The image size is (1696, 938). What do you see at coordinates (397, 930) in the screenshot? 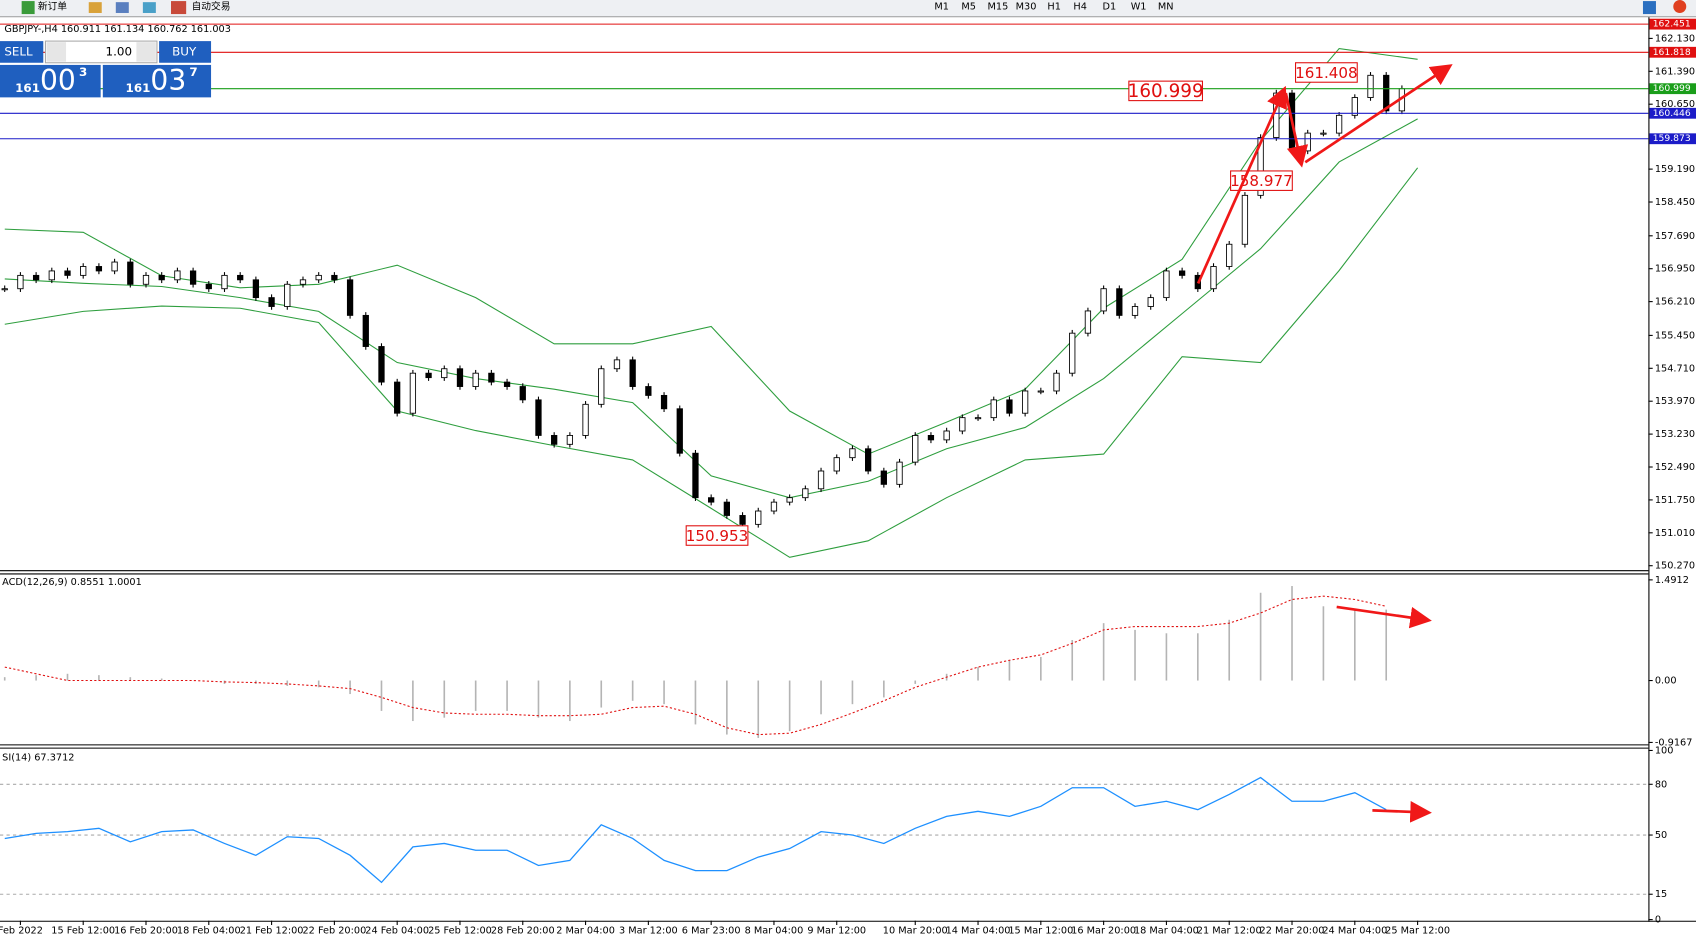
I see `x-tick-label: 24 Feb 04:00` at bounding box center [397, 930].